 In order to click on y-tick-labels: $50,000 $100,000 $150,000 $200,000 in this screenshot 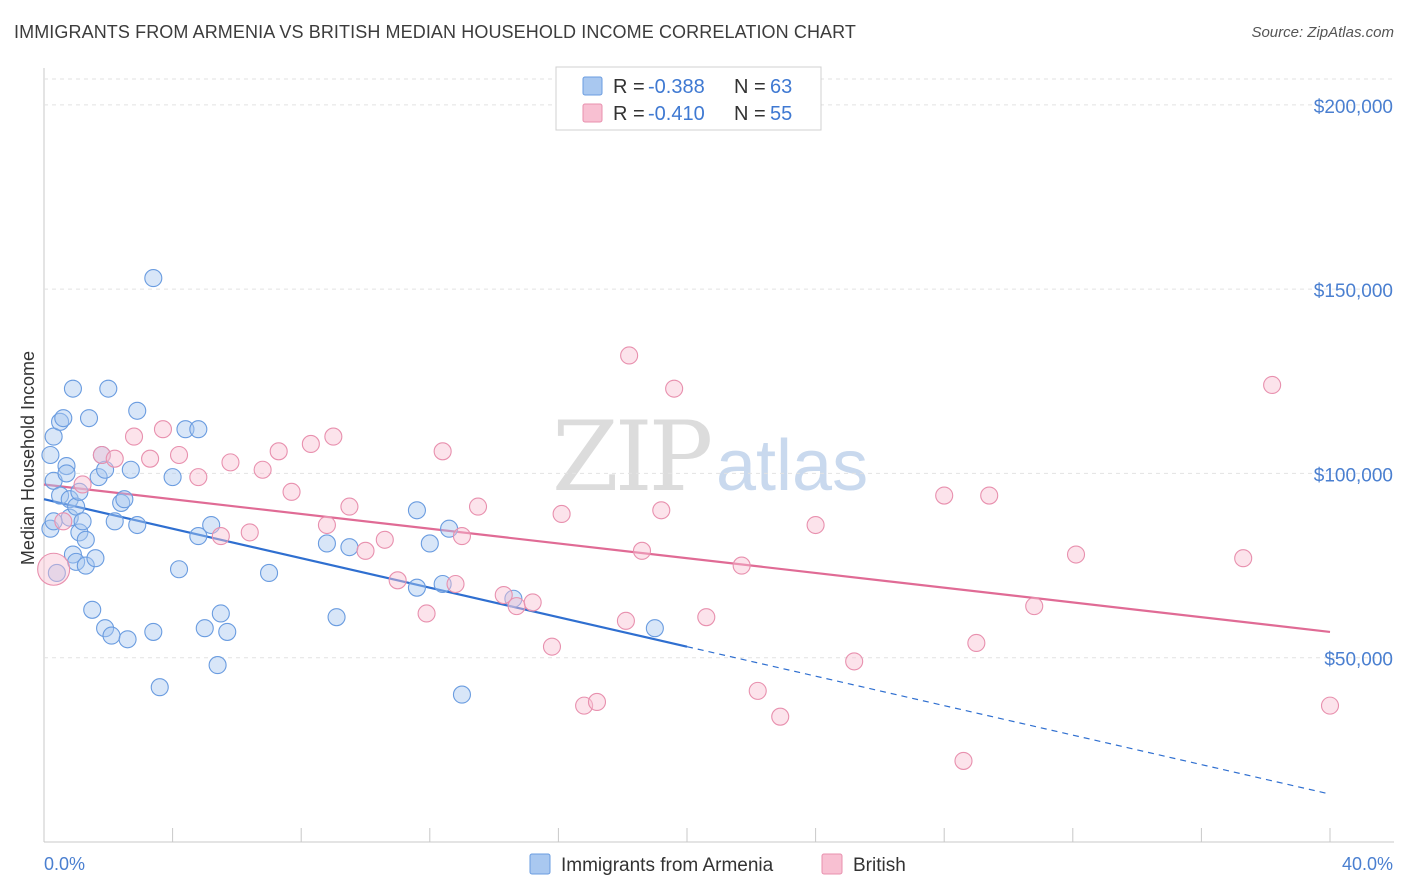, I will do `click(1353, 384)`.